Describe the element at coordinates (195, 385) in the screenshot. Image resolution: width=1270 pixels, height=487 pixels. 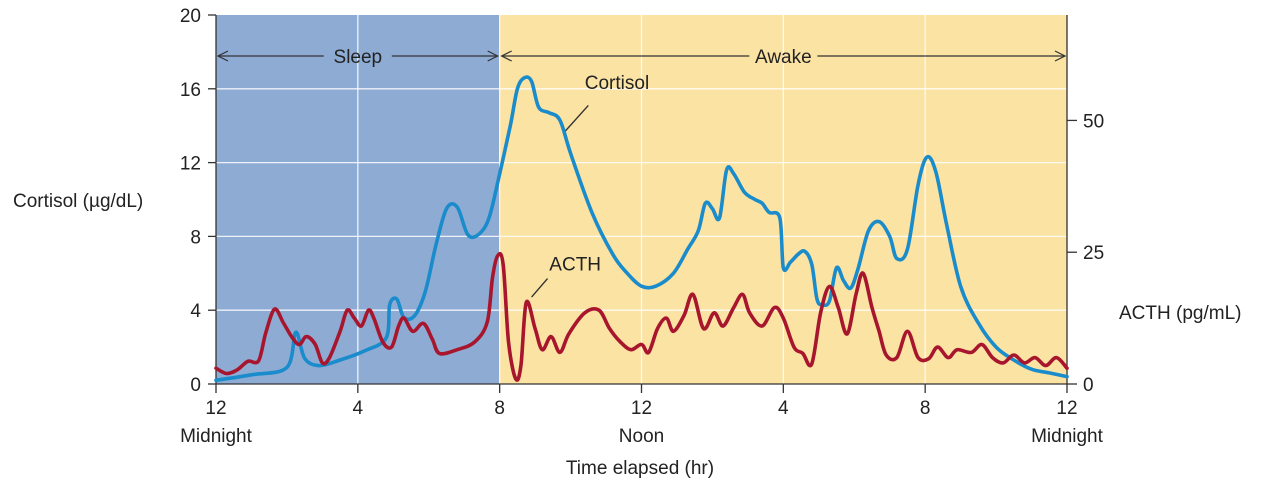
I see `left-tick-label: 0` at that location.